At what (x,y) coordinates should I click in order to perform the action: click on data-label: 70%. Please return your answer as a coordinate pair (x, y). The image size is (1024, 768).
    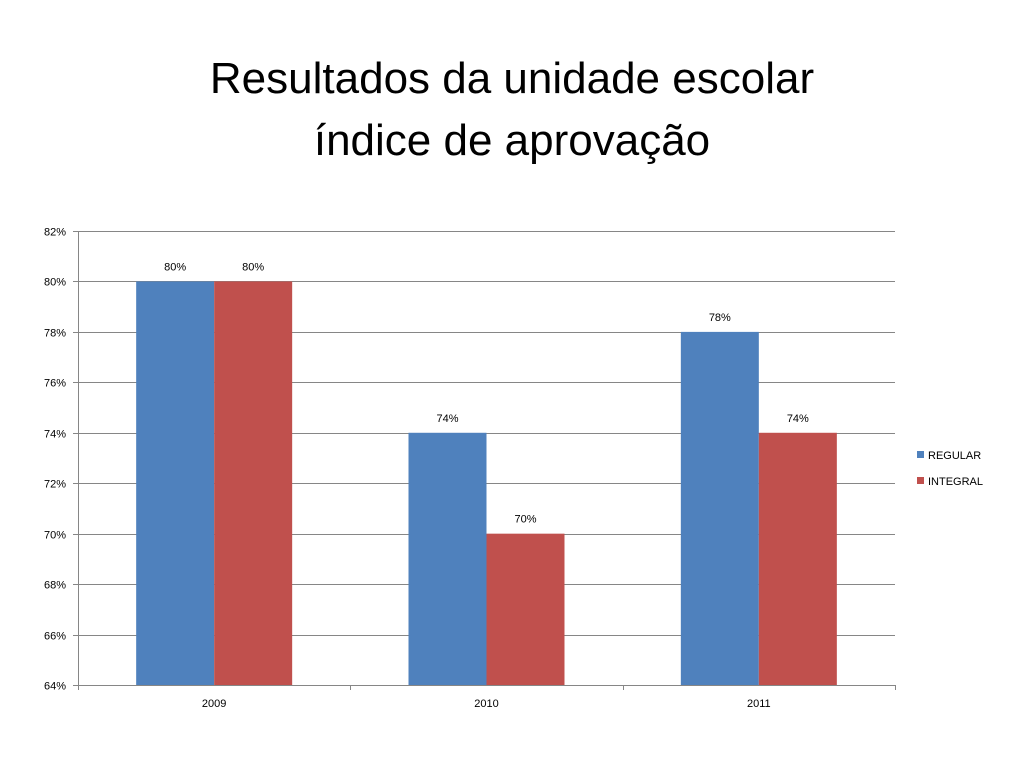
    Looking at the image, I should click on (525, 520).